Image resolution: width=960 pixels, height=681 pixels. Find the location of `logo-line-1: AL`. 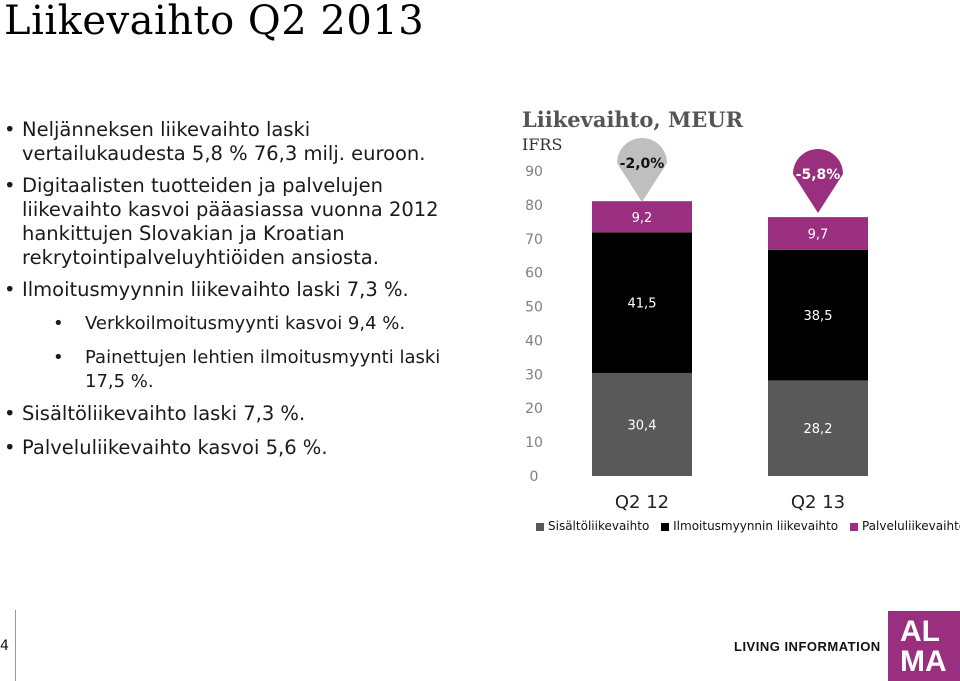

logo-line-1: AL is located at coordinates (920, 631).